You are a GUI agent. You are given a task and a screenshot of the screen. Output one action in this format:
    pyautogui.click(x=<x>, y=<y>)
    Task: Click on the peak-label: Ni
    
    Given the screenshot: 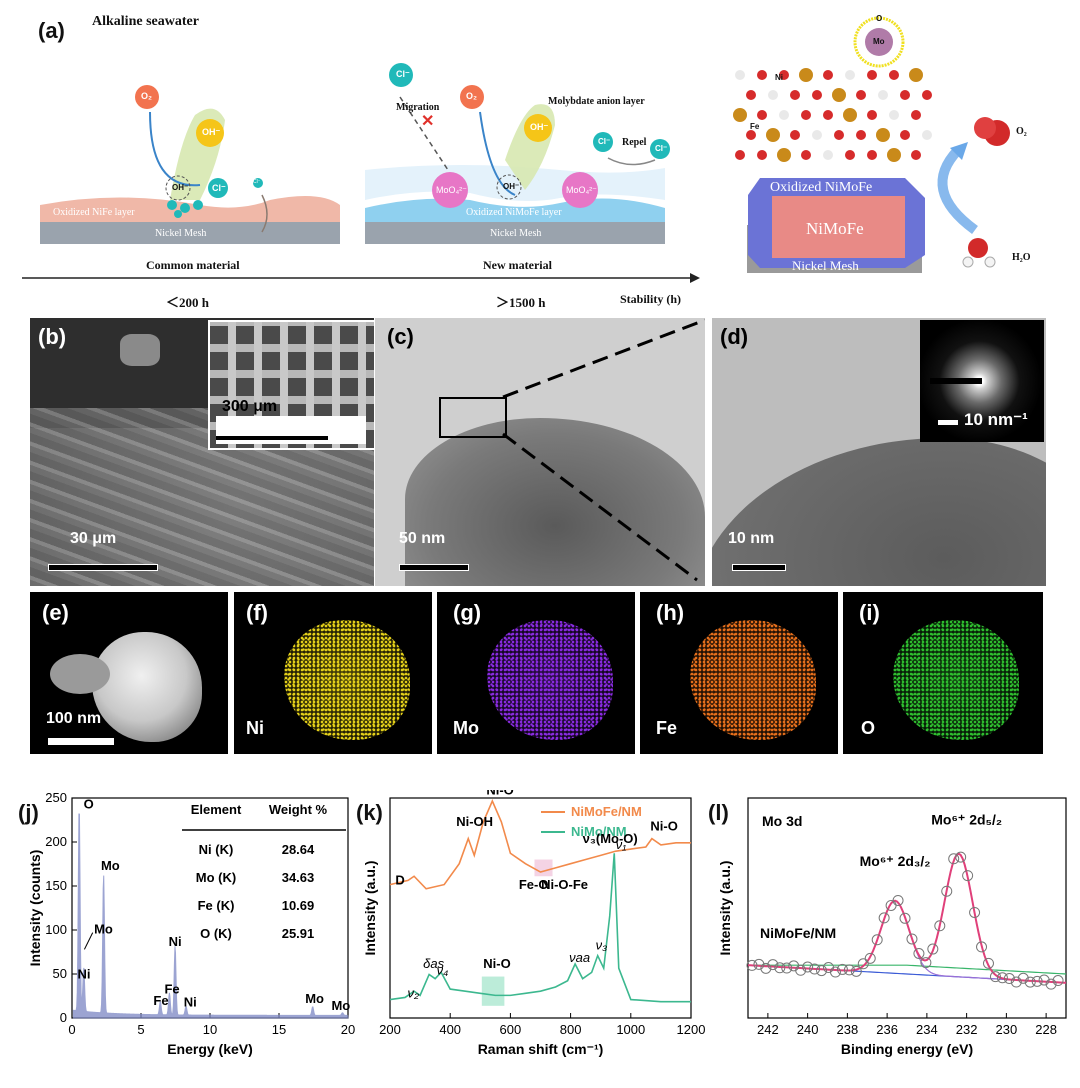 What is the action you would take?
    pyautogui.click(x=175, y=941)
    